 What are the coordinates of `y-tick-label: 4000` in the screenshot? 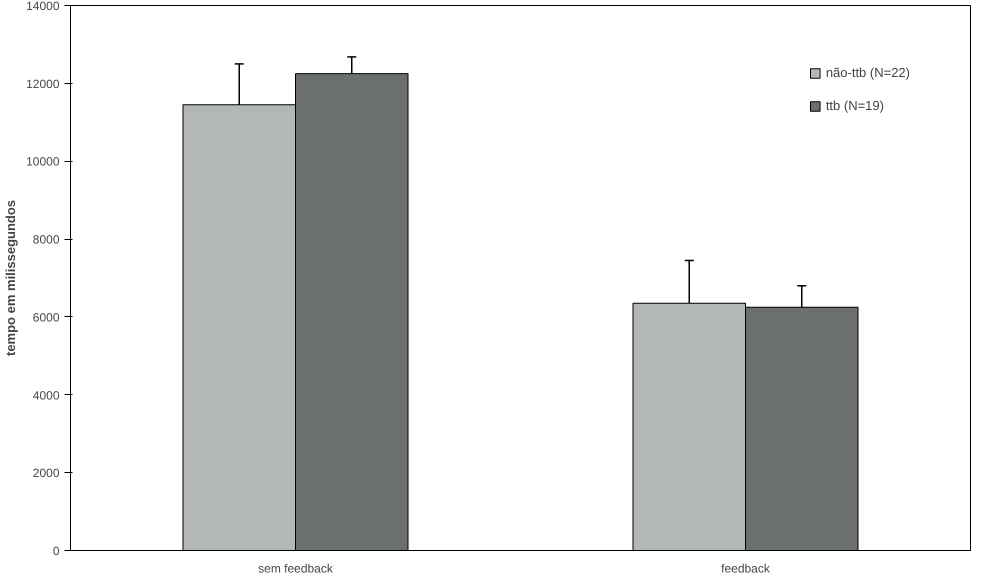 It's located at (46, 395).